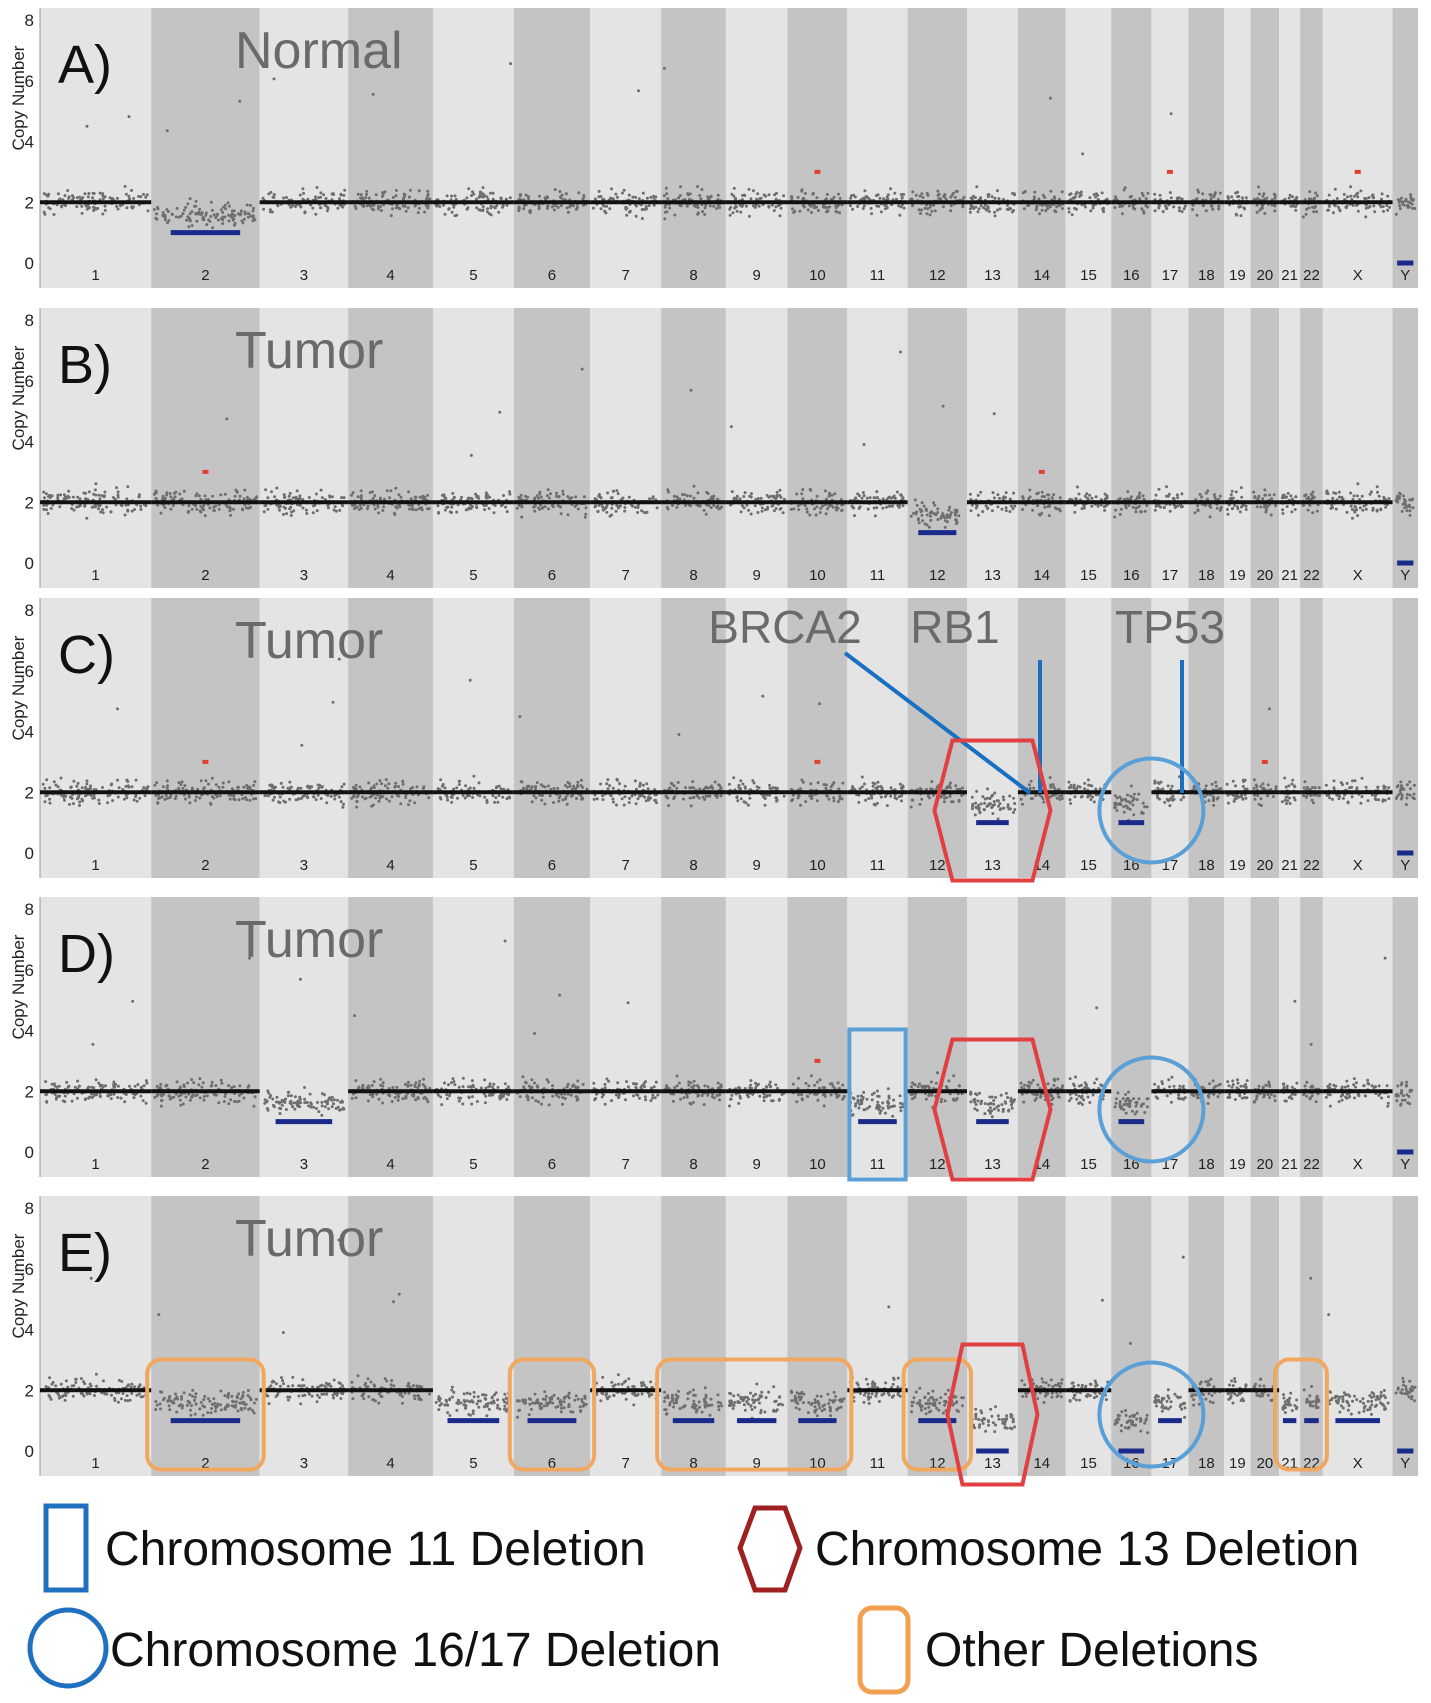 The width and height of the screenshot is (1431, 1703). I want to click on chromosome-label: 13, so click(992, 865).